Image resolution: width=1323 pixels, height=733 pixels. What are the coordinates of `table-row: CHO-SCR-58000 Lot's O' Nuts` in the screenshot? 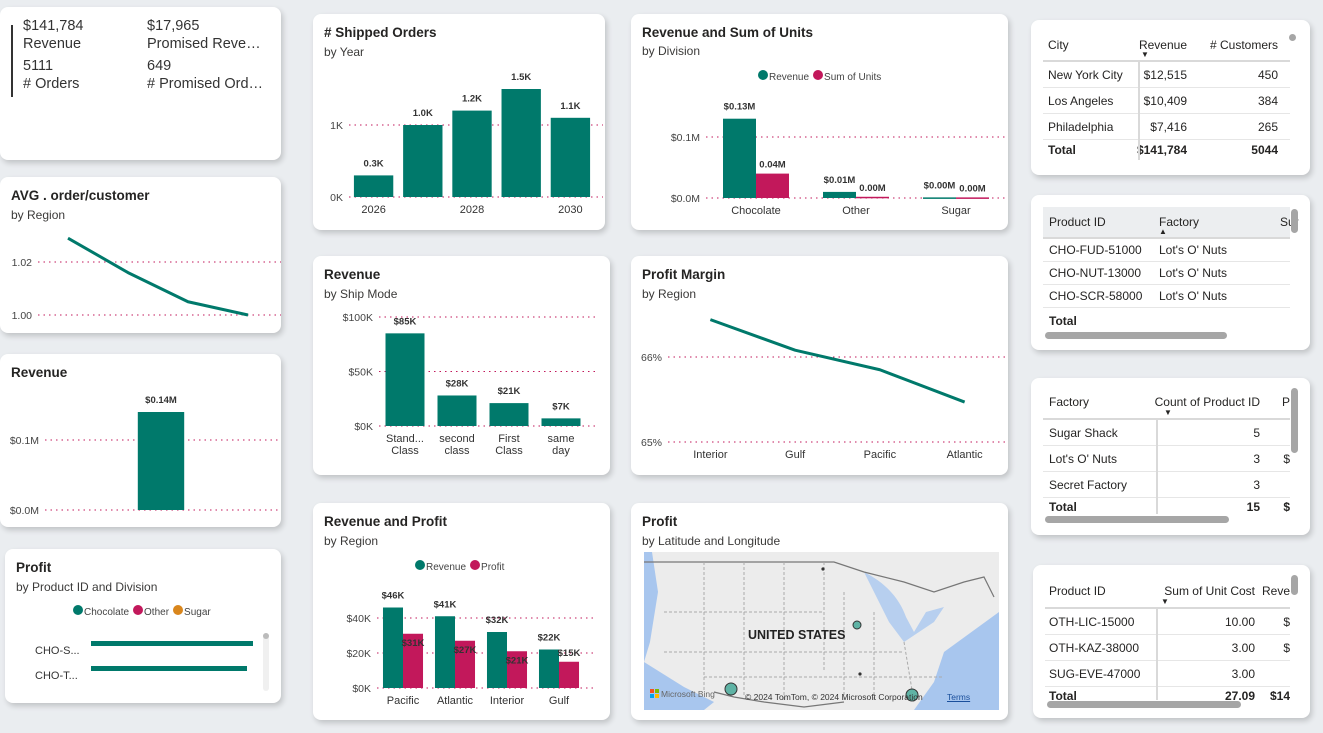 It's located at (1166, 296).